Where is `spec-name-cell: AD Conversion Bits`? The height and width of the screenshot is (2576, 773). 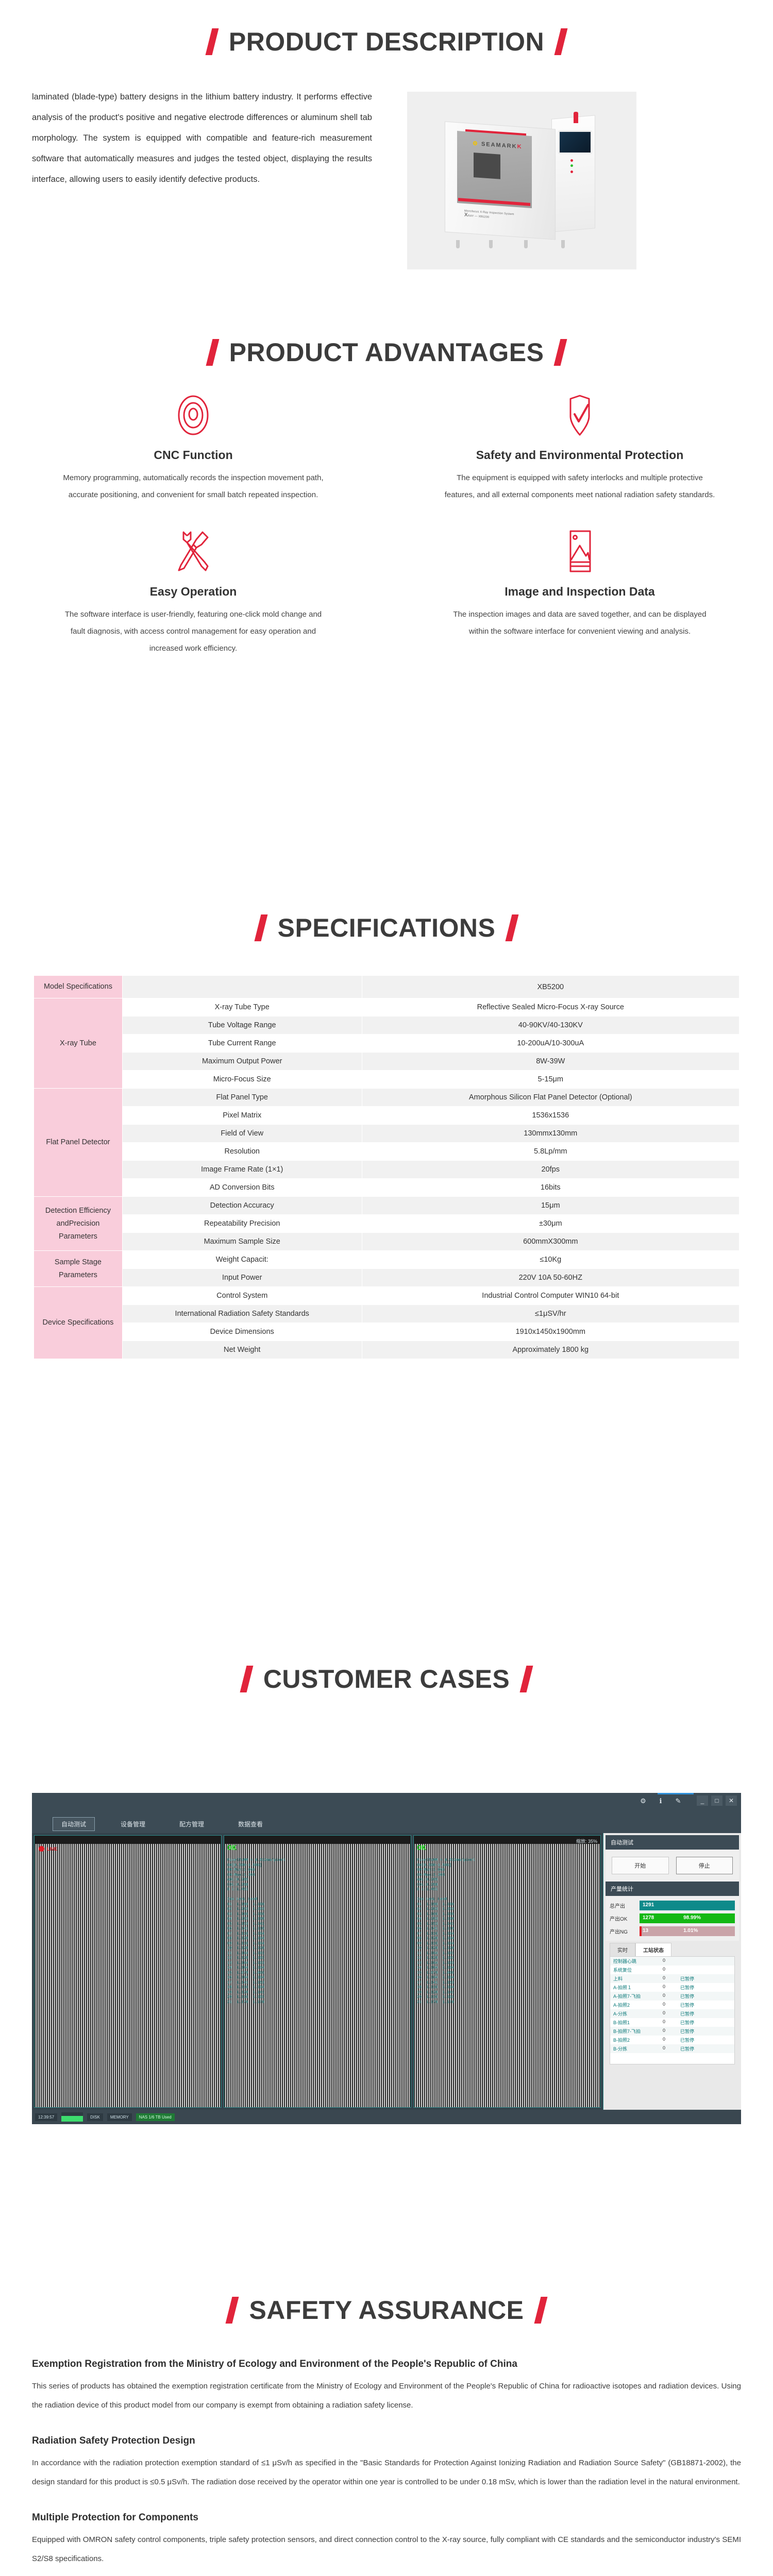 spec-name-cell: AD Conversion Bits is located at coordinates (242, 1187).